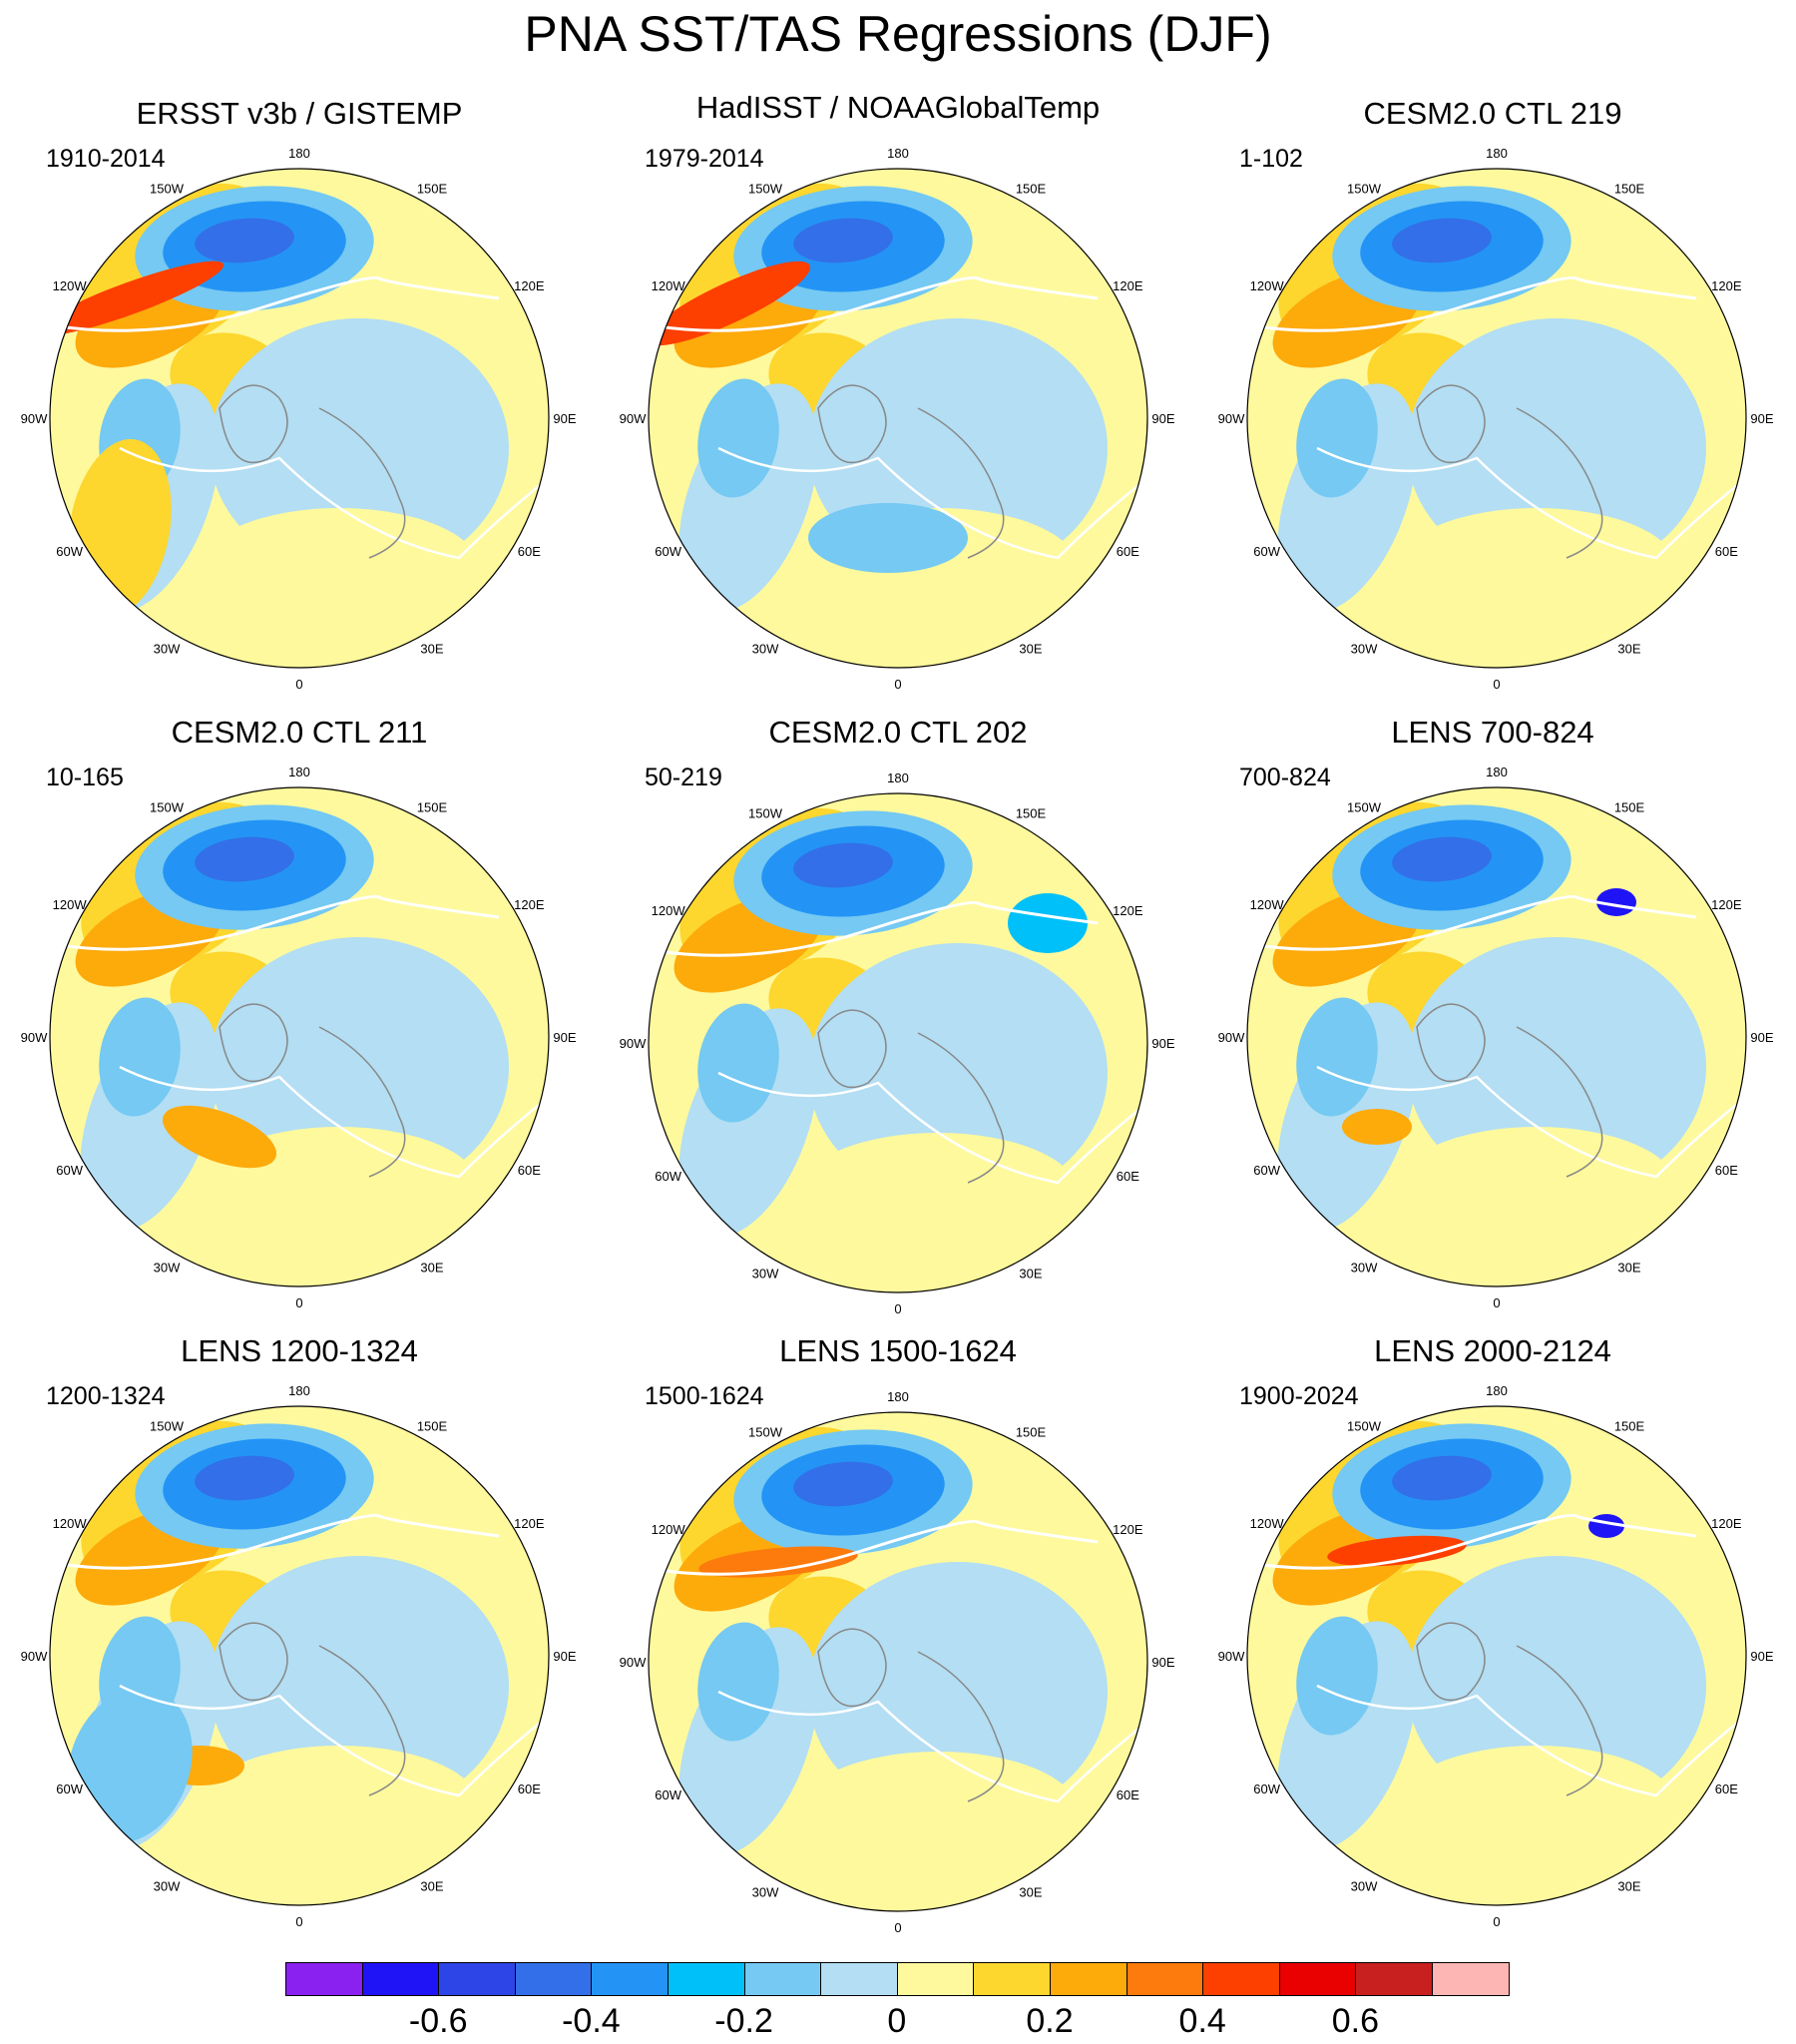 Image resolution: width=1796 pixels, height=2044 pixels. Describe the element at coordinates (683, 777) in the screenshot. I see `panel-period: 50-219` at that location.